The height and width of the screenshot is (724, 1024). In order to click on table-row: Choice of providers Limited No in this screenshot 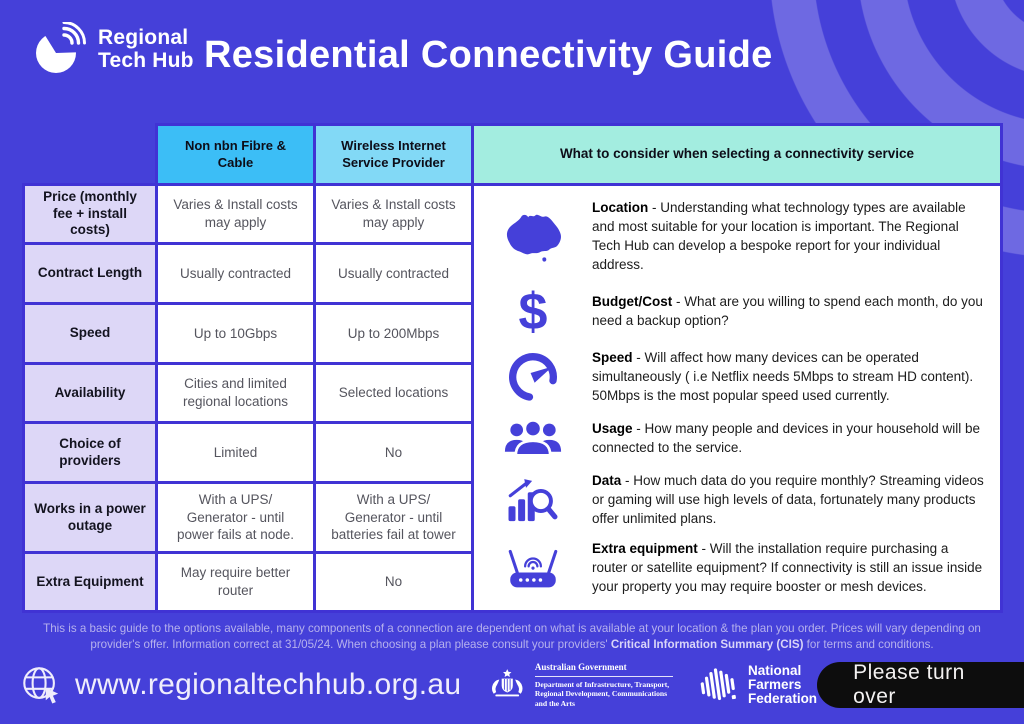, I will do `click(512, 452)`.